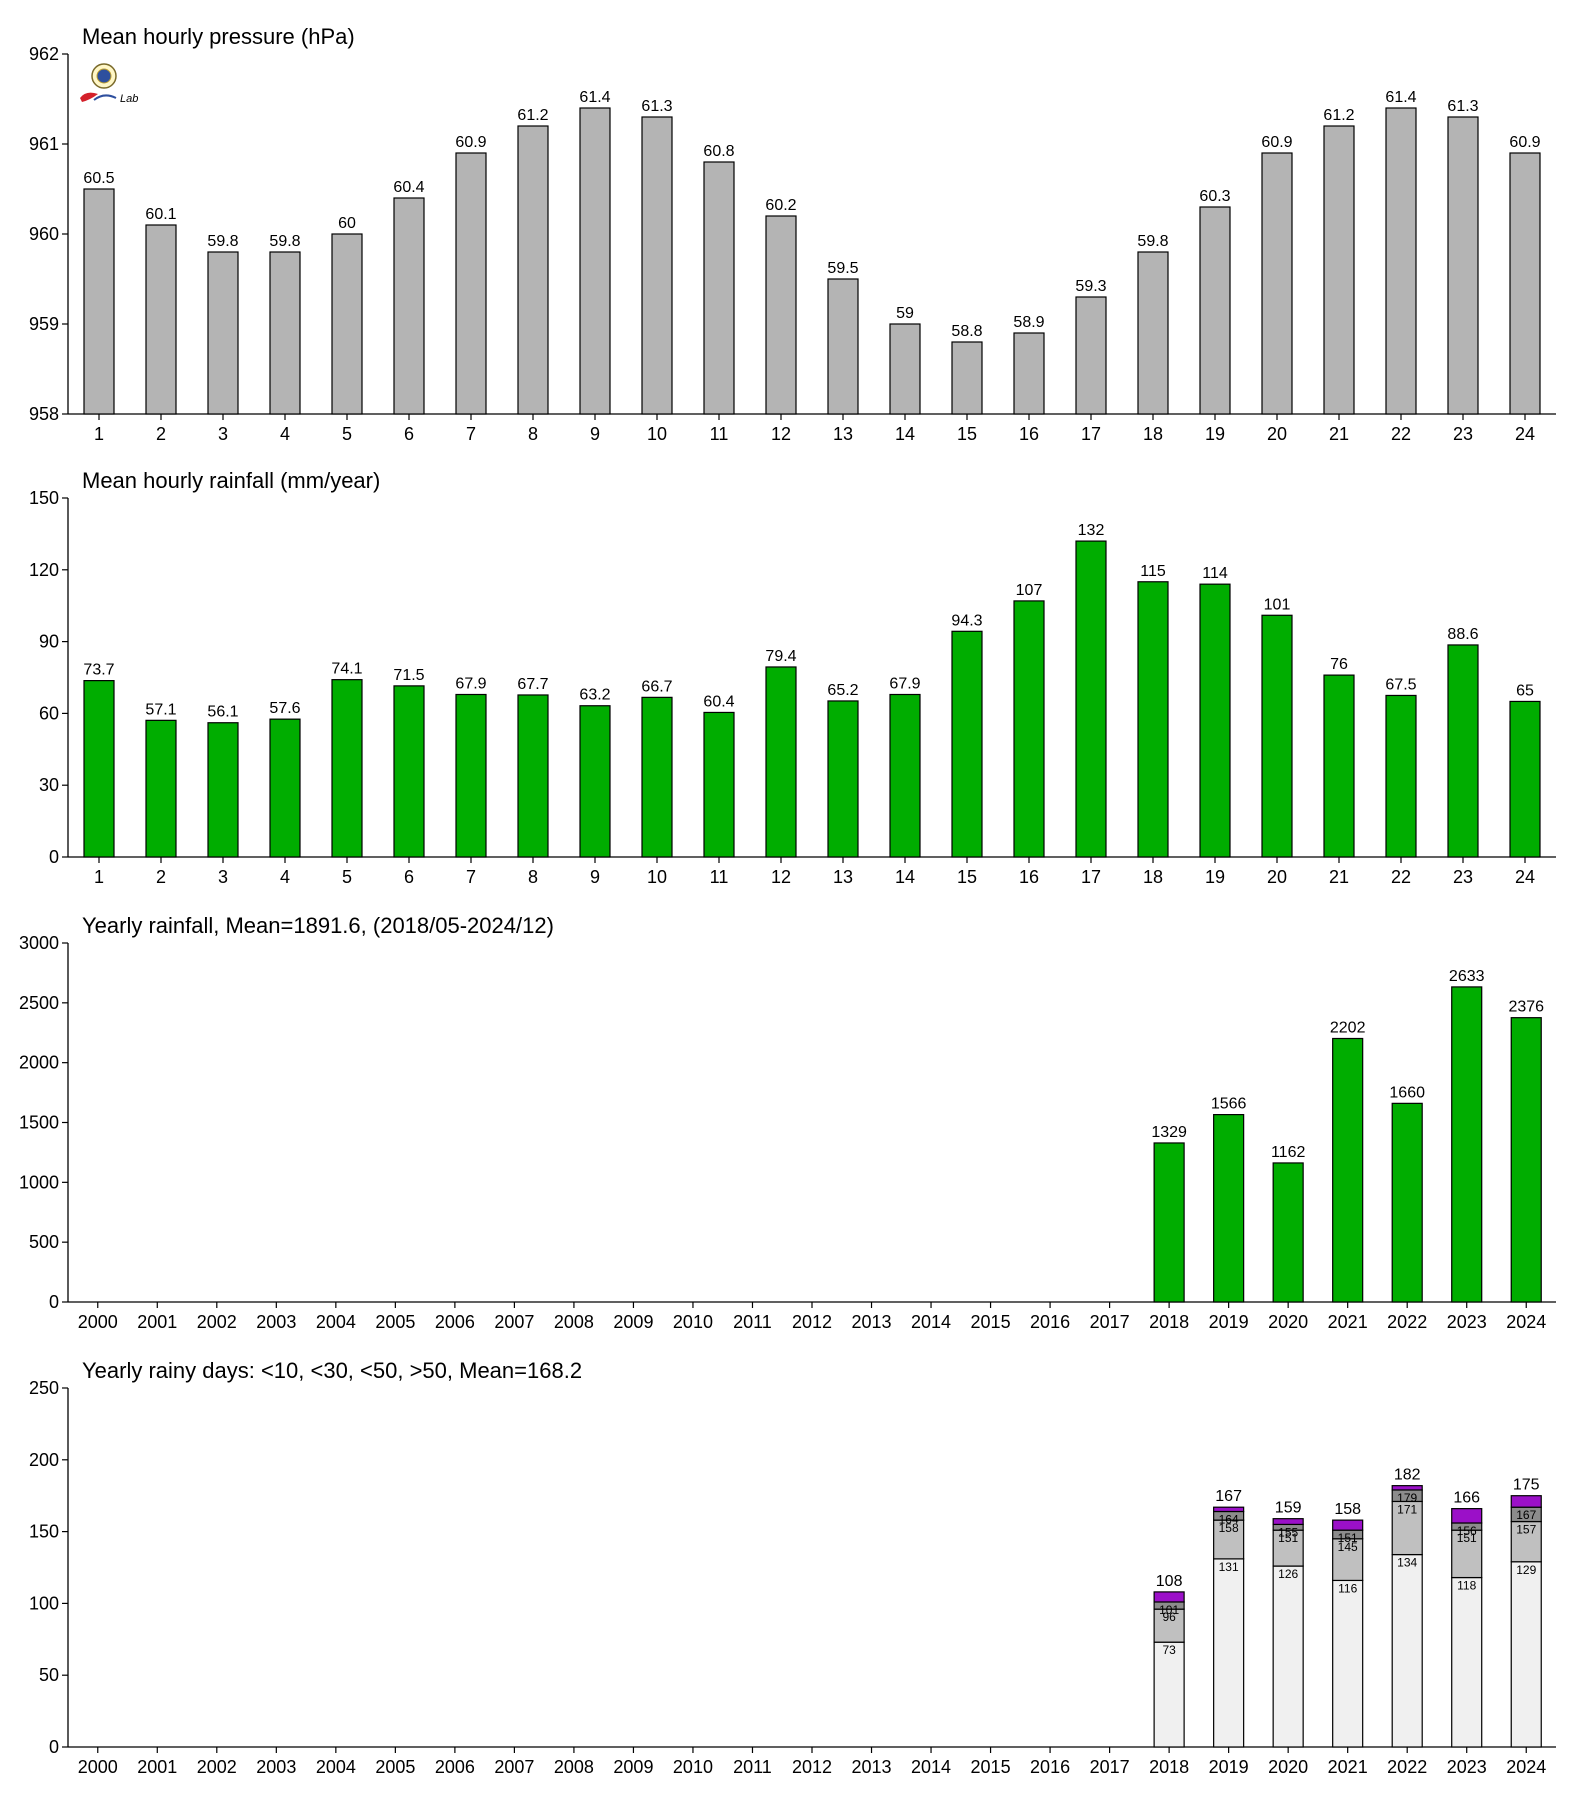 The height and width of the screenshot is (1800, 1580). Describe the element at coordinates (44, 570) in the screenshot. I see `y-tick-label: 120` at that location.